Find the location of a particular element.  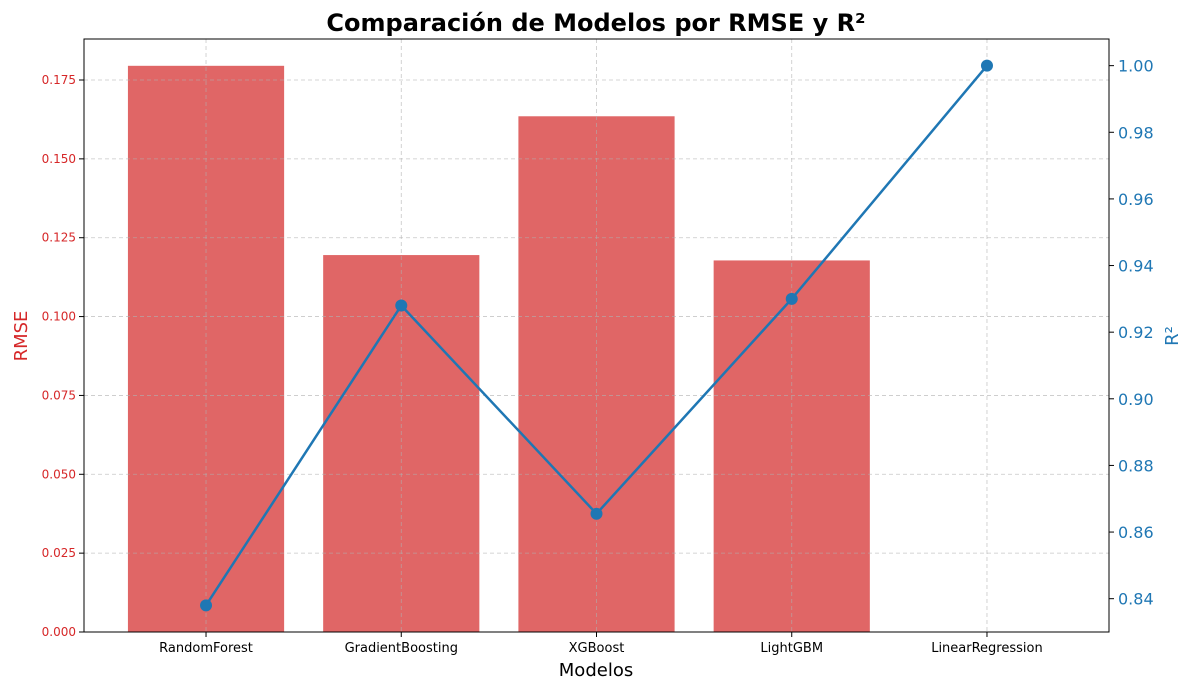

y-tick-label-right: 0.98 is located at coordinates (1136, 132).